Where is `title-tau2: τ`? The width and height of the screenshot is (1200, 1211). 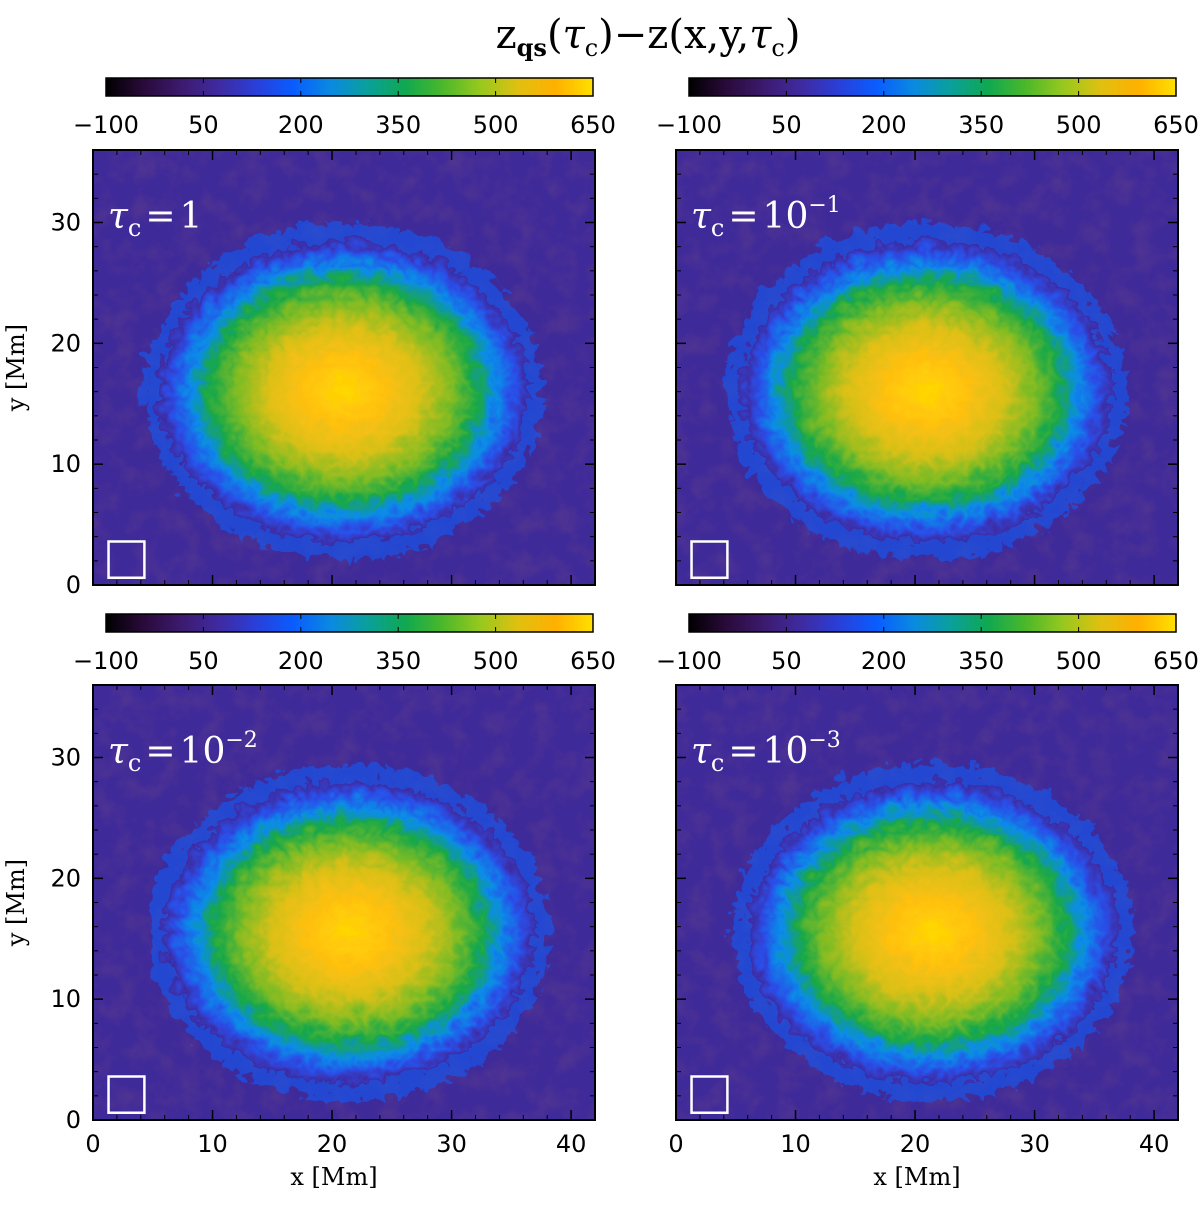 title-tau2: τ is located at coordinates (760, 35).